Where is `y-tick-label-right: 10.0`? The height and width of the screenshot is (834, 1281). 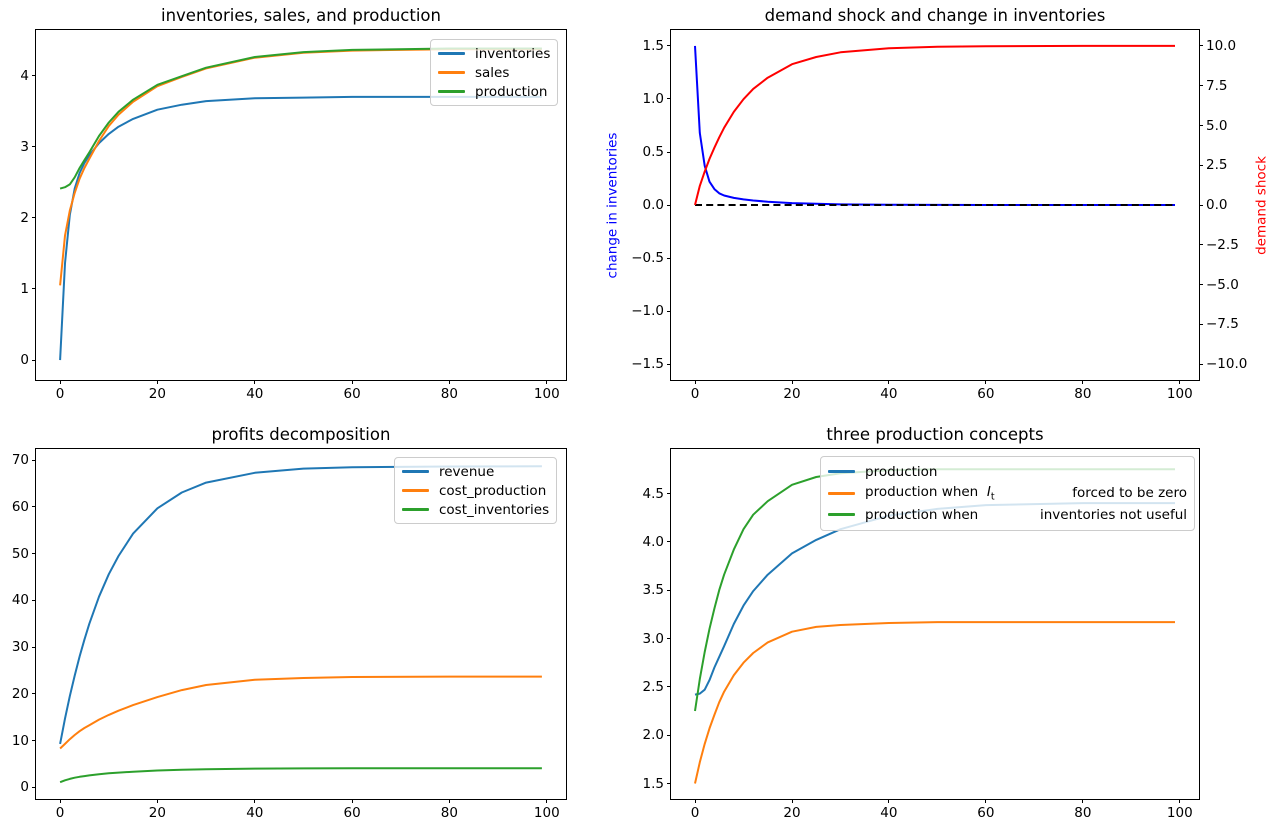 y-tick-label-right: 10.0 is located at coordinates (1221, 45).